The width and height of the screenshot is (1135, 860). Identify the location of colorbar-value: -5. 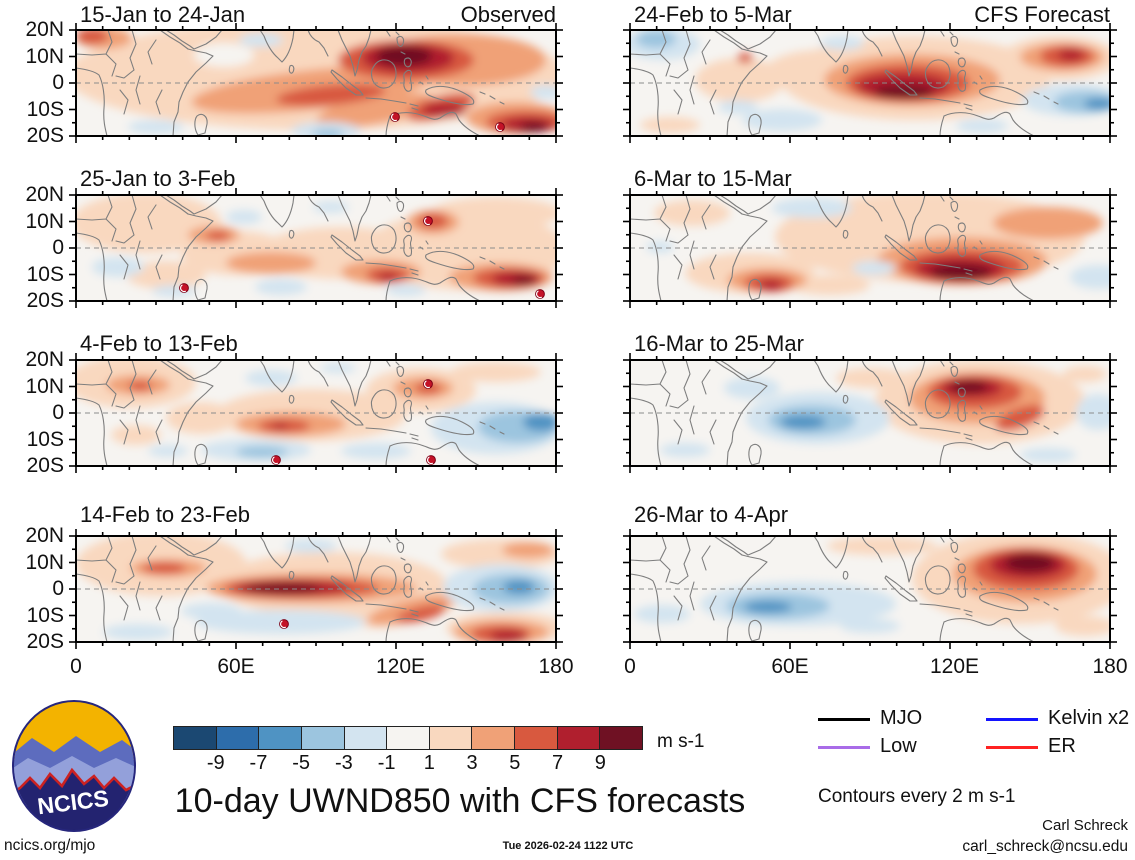
(301, 763).